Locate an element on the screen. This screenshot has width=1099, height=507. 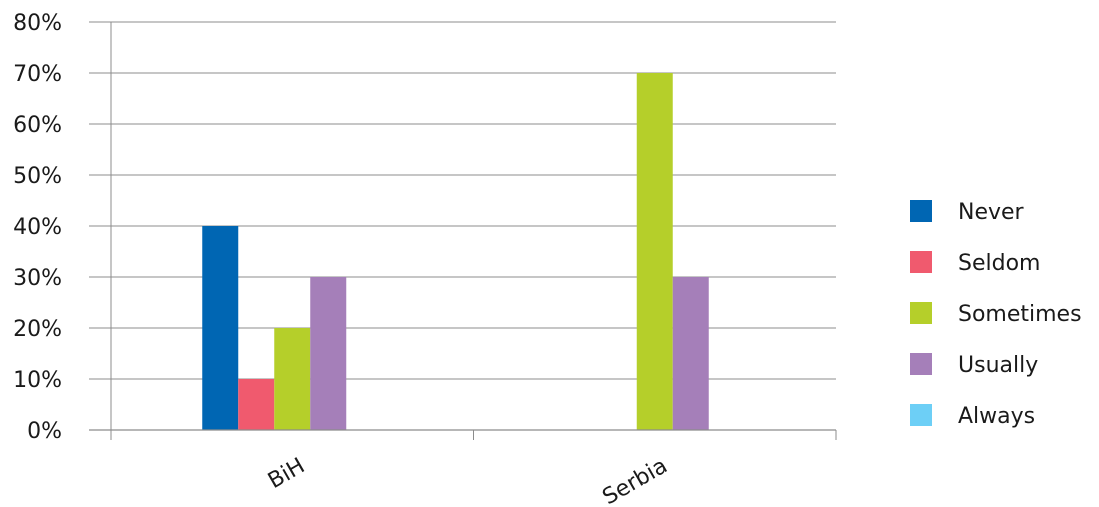
category-label: Serbia is located at coordinates (635, 480).